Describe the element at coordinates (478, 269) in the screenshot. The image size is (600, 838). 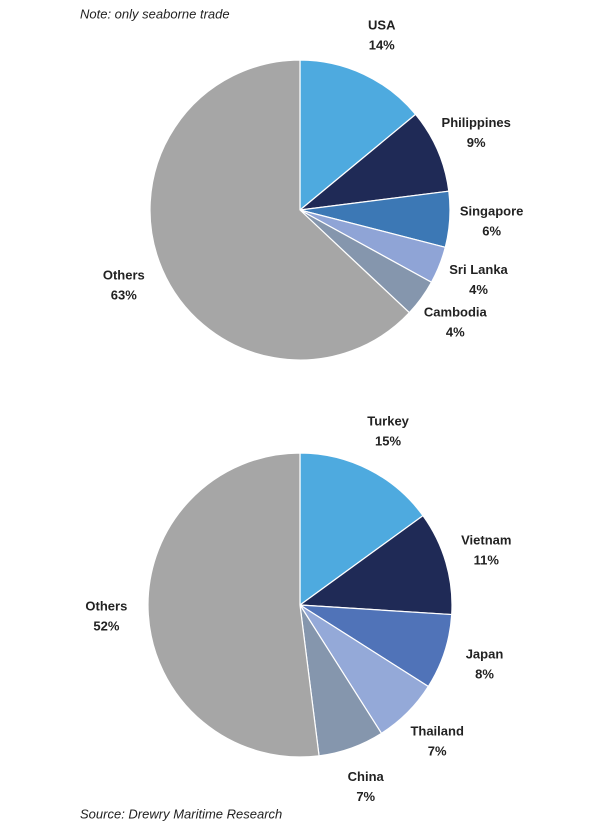
I see `slice-label: Sri Lanka` at that location.